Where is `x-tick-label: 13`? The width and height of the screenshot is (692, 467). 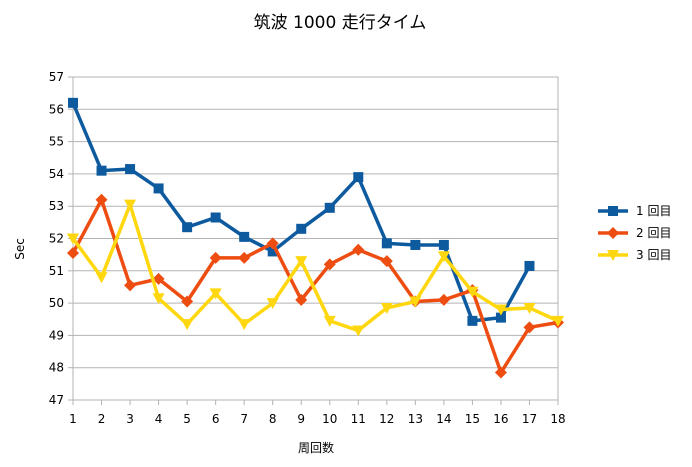
x-tick-label: 13 is located at coordinates (415, 419).